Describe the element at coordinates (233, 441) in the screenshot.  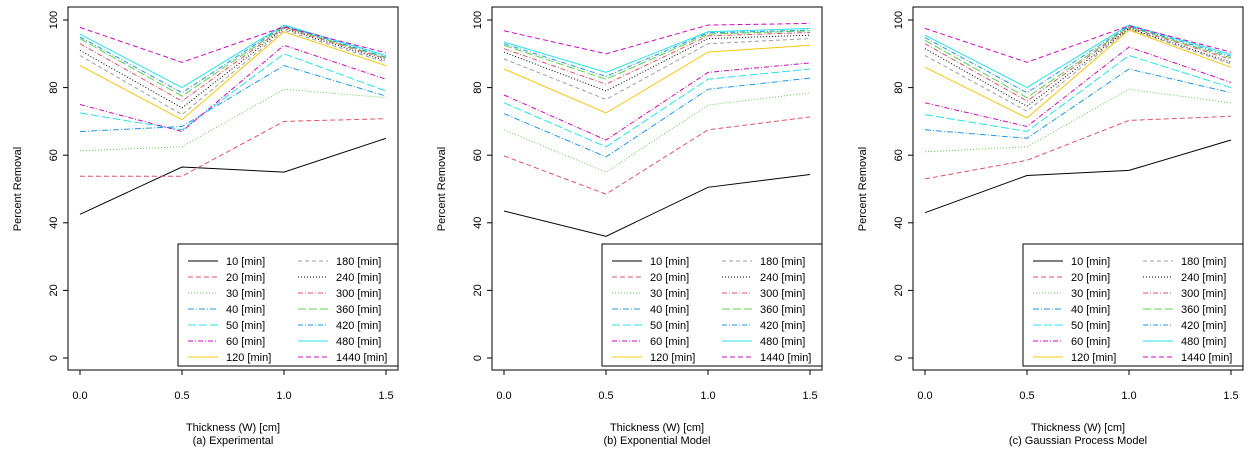
I see `chart-caption: (a) Experimental` at that location.